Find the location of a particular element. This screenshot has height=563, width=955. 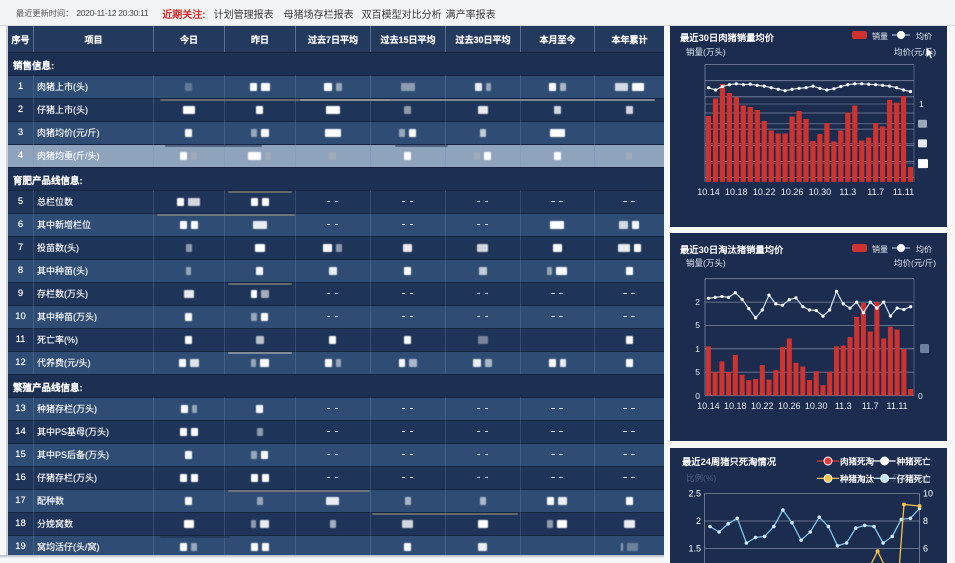

svg-text: 最近30日肉猪销量均价 is located at coordinates (727, 37).